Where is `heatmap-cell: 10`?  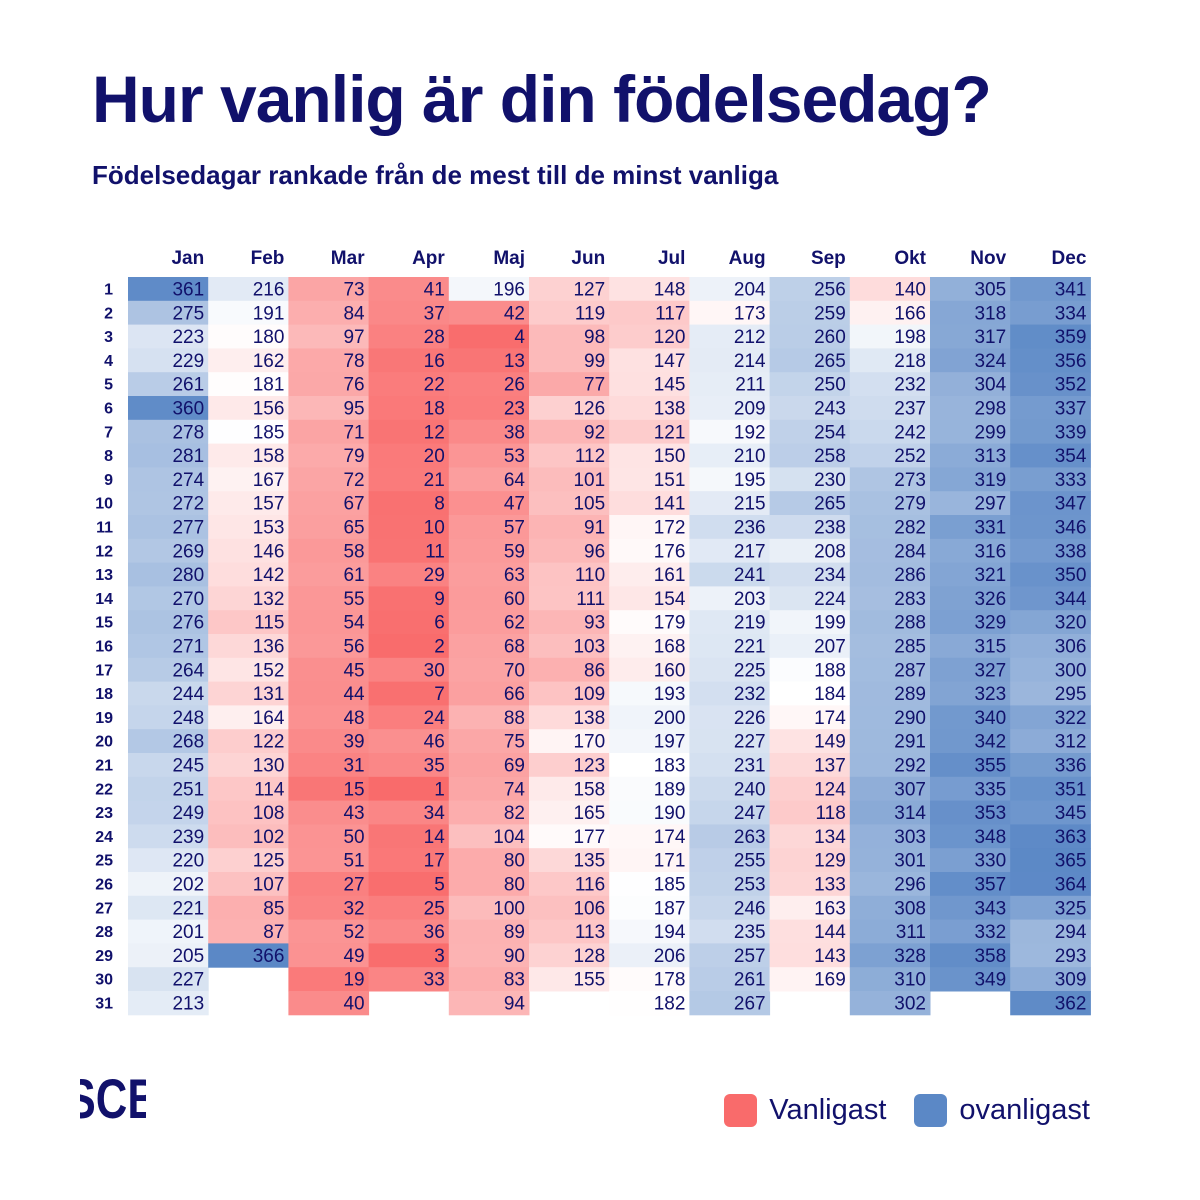 heatmap-cell: 10 is located at coordinates (409, 527).